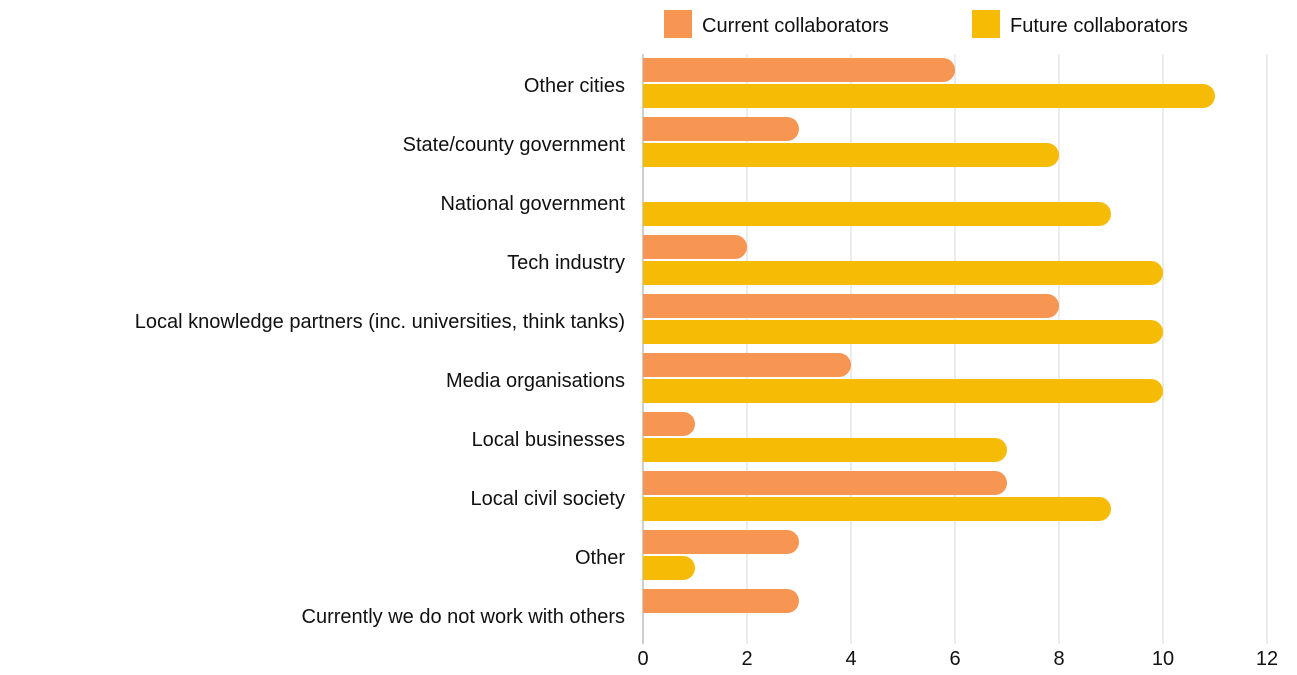  I want to click on x-tick-label: 10, so click(1163, 659).